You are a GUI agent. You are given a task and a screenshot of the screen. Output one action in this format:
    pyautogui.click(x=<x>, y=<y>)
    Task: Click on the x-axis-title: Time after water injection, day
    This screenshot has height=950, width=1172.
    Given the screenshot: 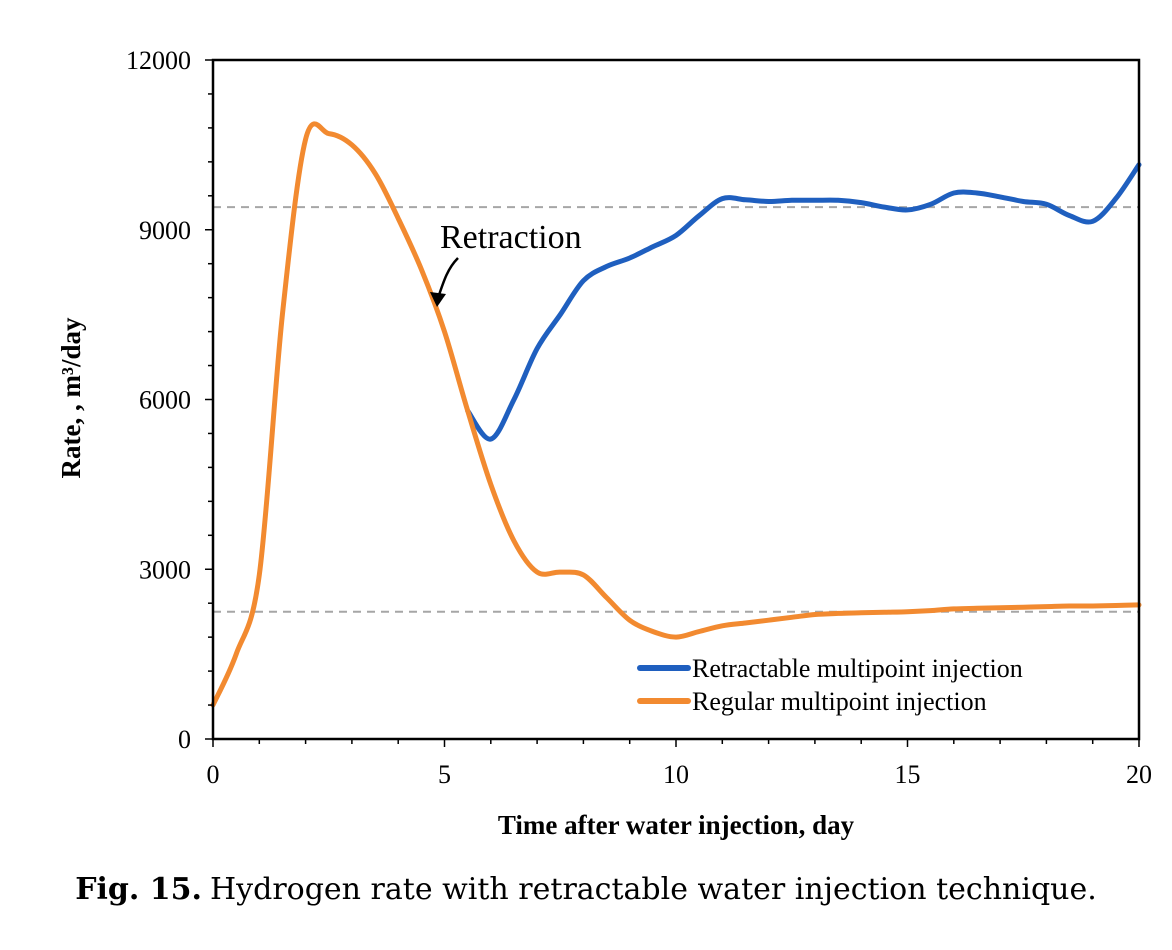 What is the action you would take?
    pyautogui.click(x=676, y=825)
    